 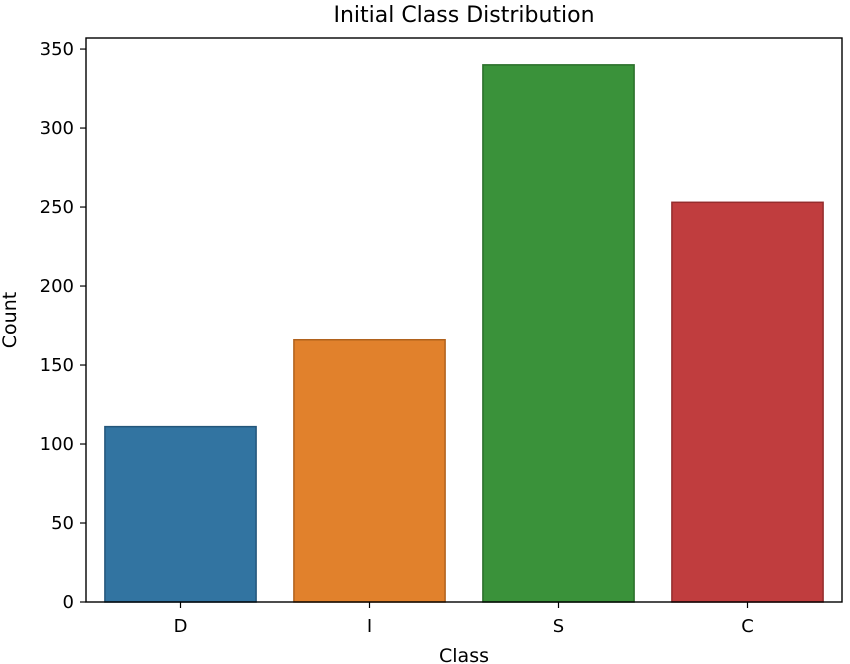 I want to click on bar-s, so click(x=558, y=333).